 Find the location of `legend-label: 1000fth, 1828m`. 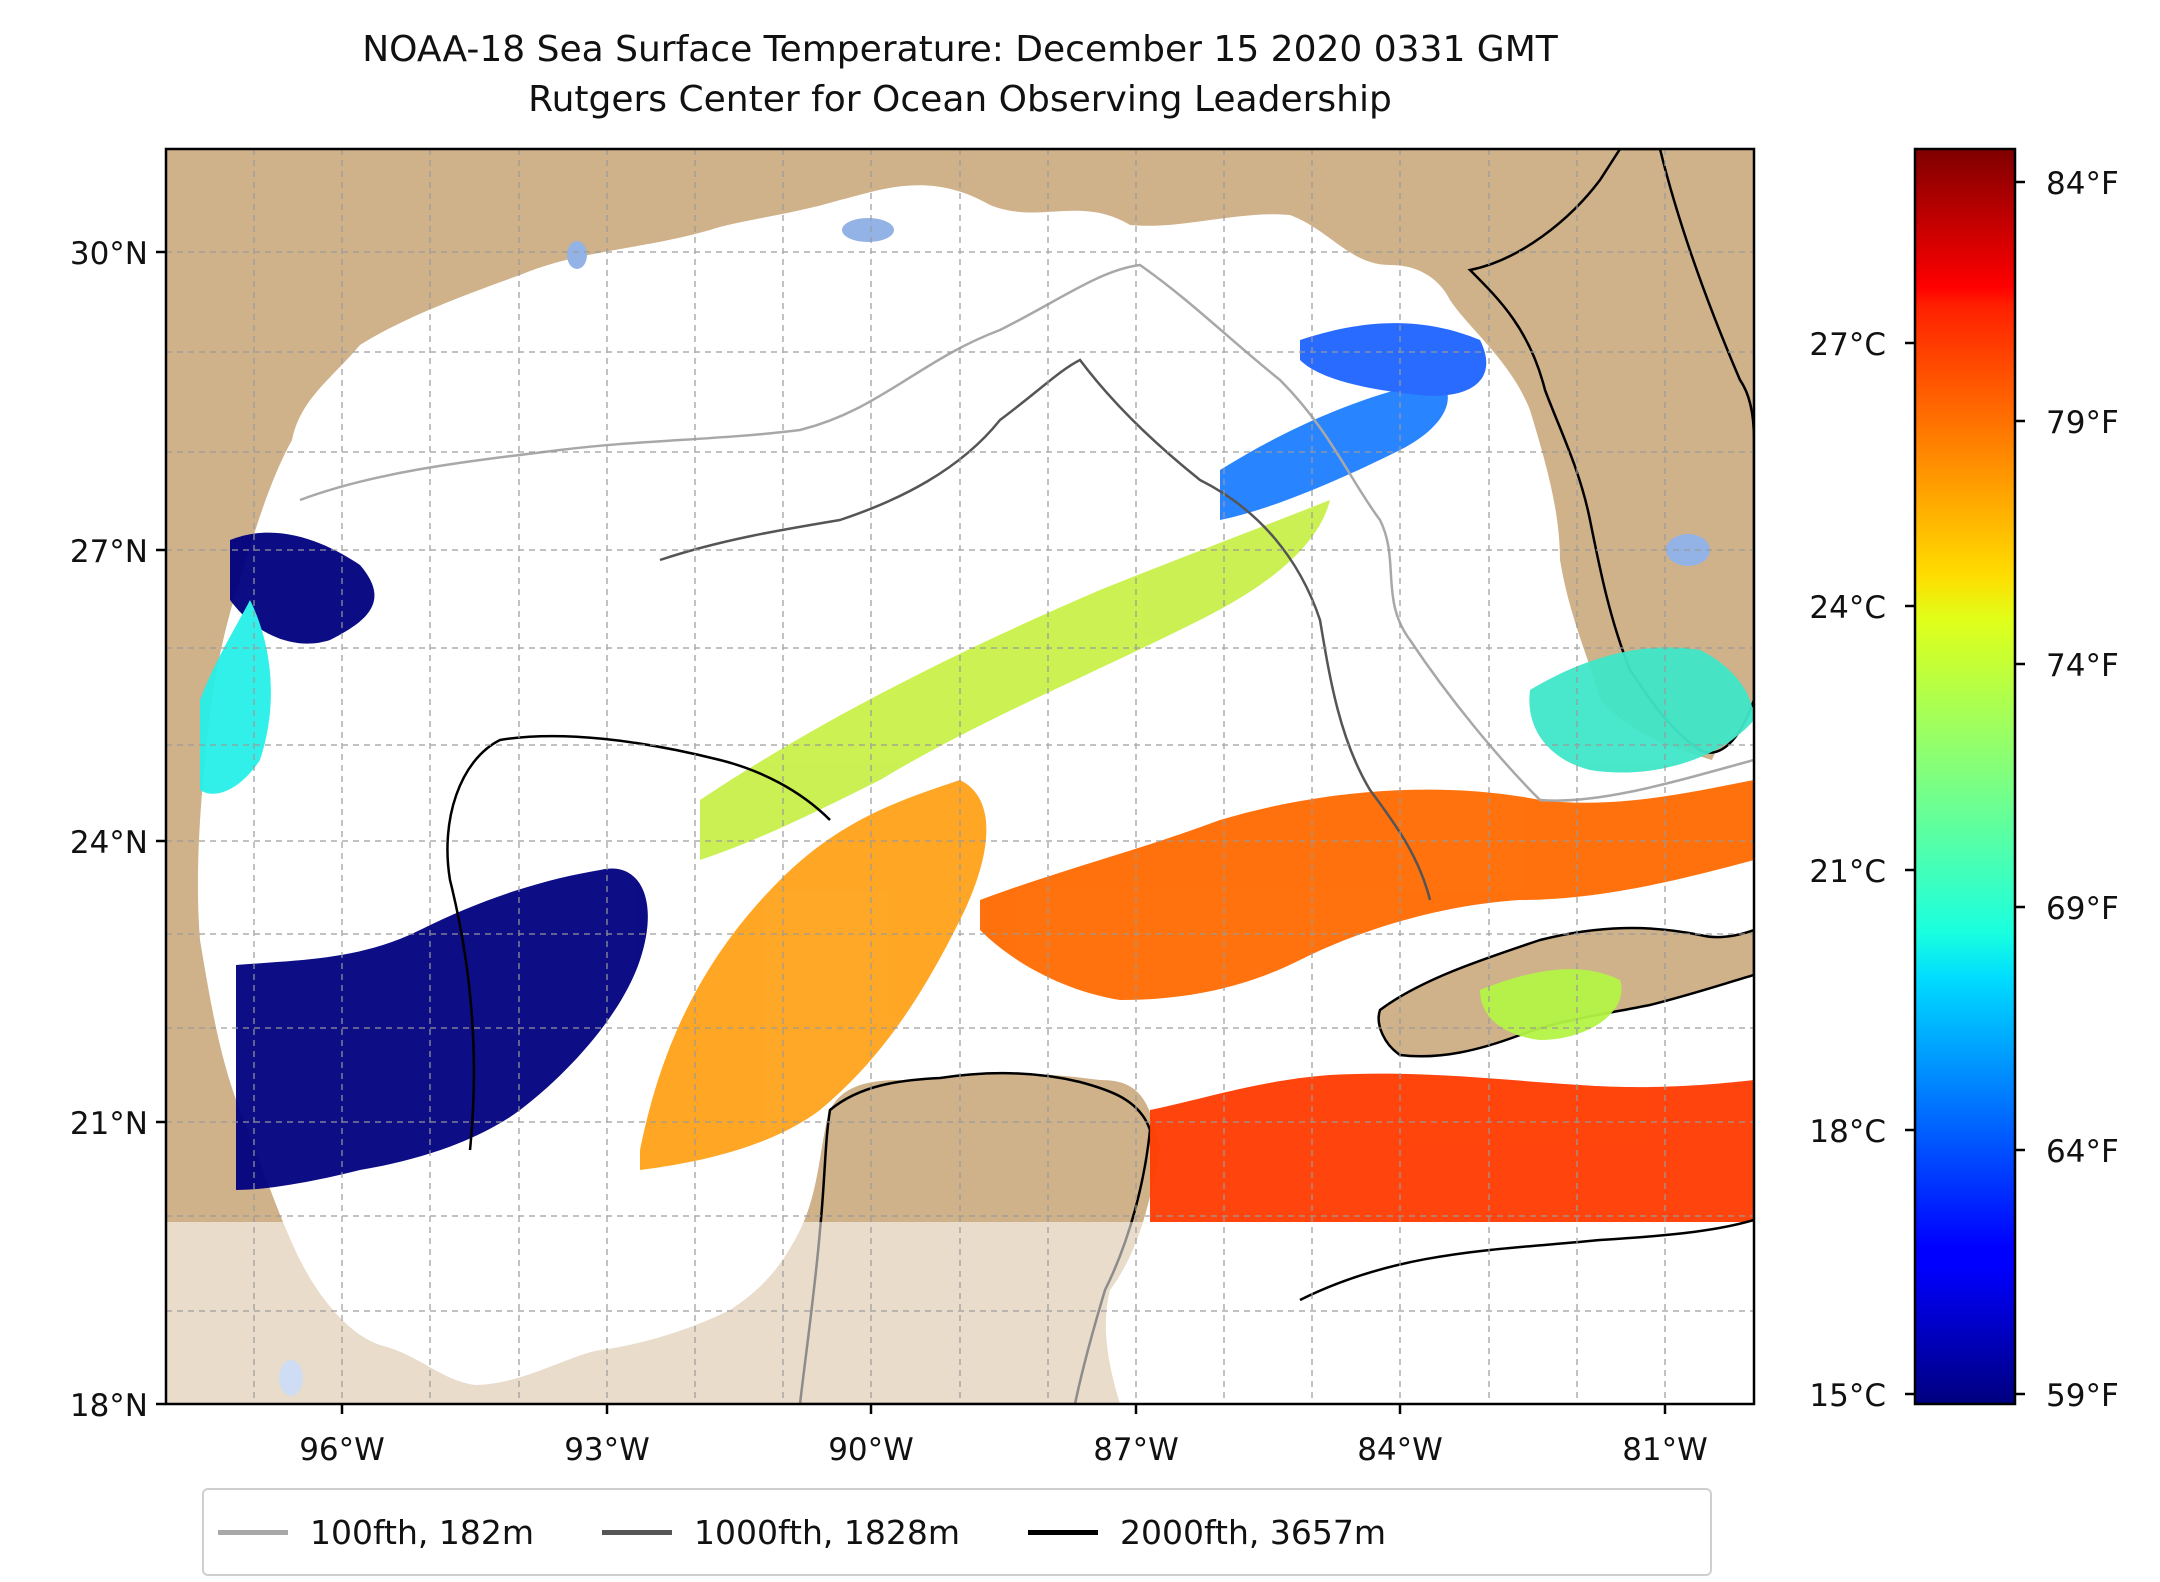

legend-label: 1000fth, 1828m is located at coordinates (827, 1532).